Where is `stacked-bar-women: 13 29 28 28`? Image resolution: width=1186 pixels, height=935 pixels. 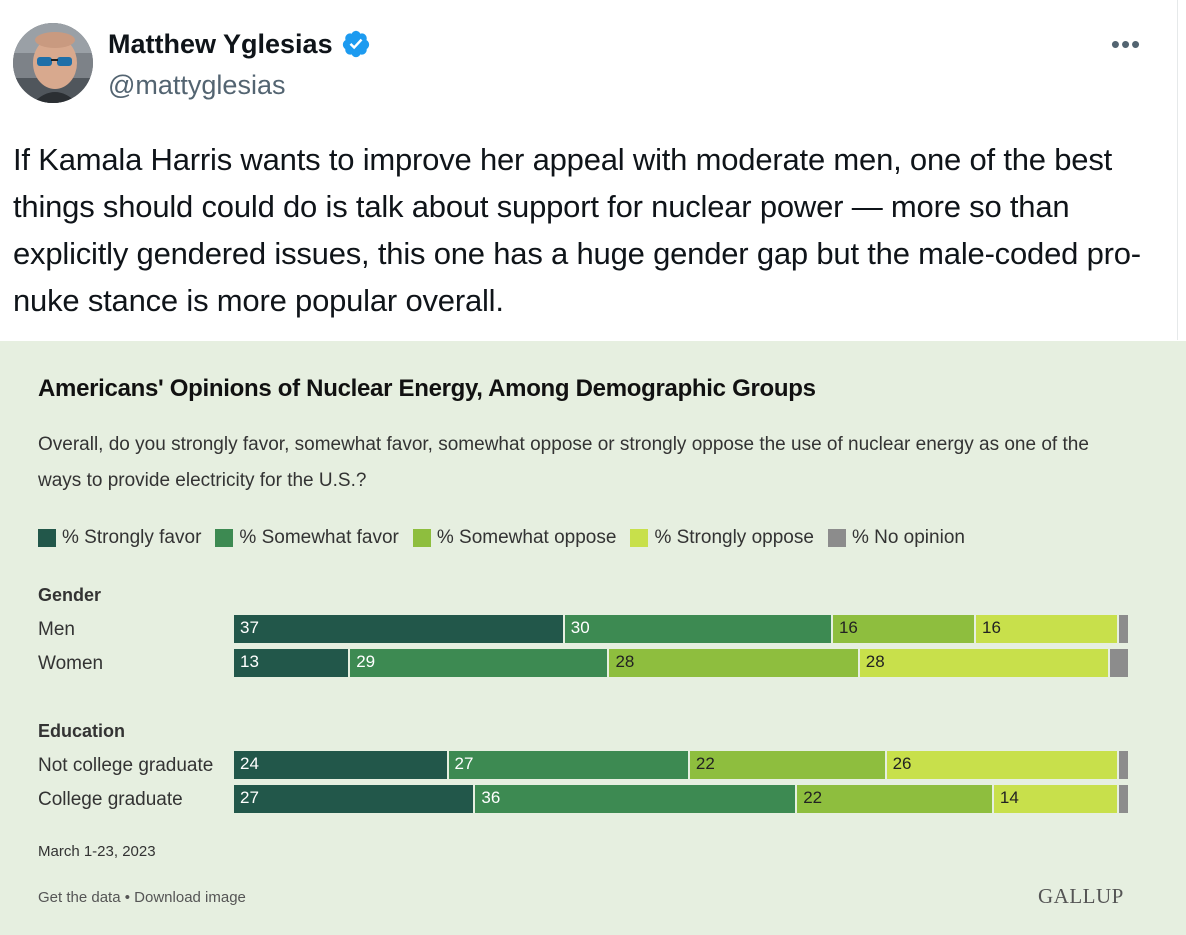 stacked-bar-women: 13 29 28 28 is located at coordinates (681, 663).